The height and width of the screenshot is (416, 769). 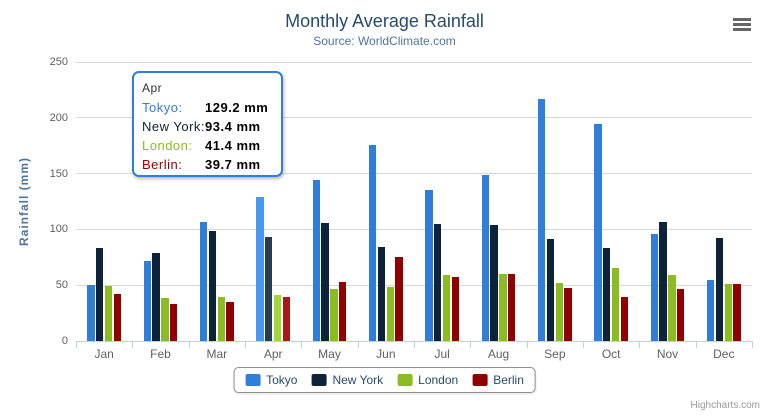 I want to click on bar-berlin-aug, so click(x=512, y=307).